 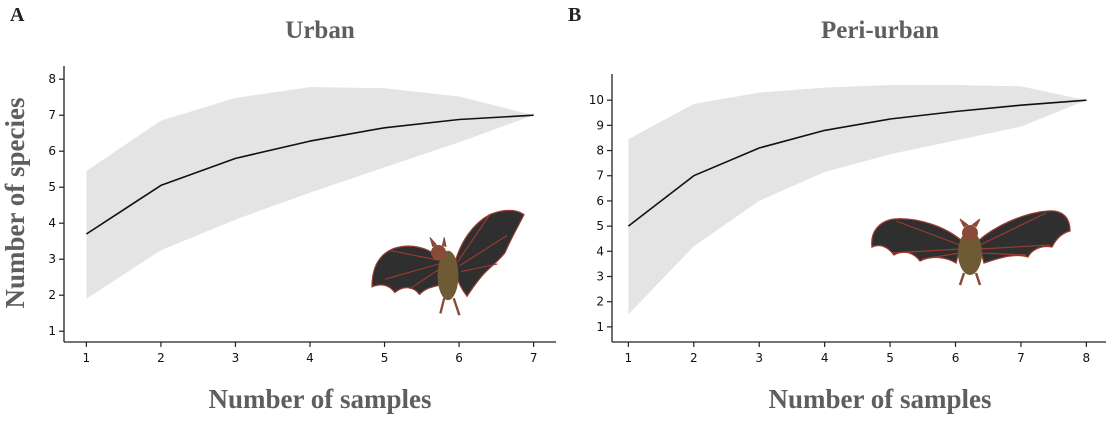 I want to click on y-tick-label-urban-4: 4, so click(x=52, y=223).